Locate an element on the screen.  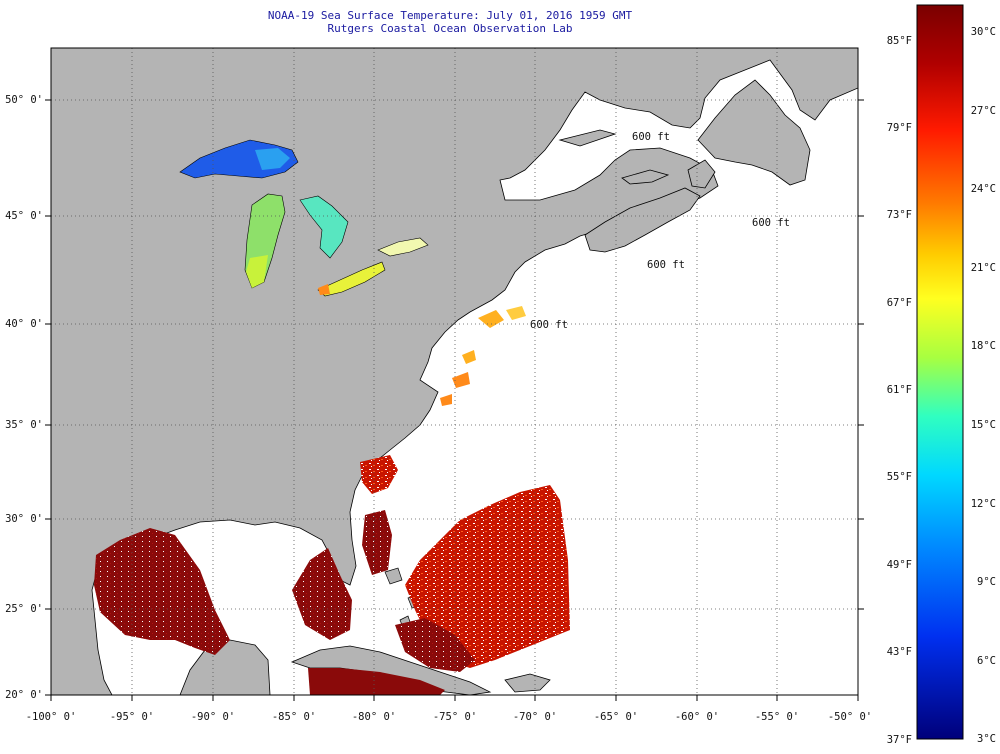
lon-label: -65° 0' is located at coordinates (616, 717).